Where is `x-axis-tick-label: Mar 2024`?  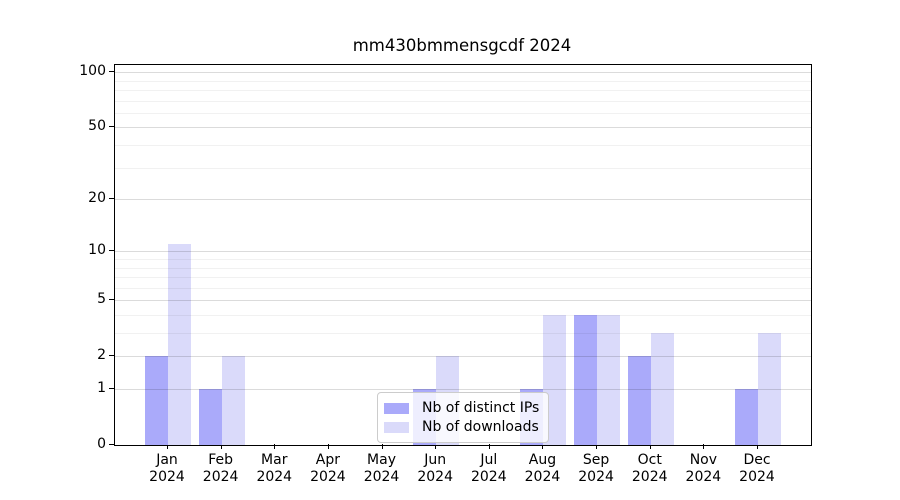 x-axis-tick-label: Mar 2024 is located at coordinates (274, 468).